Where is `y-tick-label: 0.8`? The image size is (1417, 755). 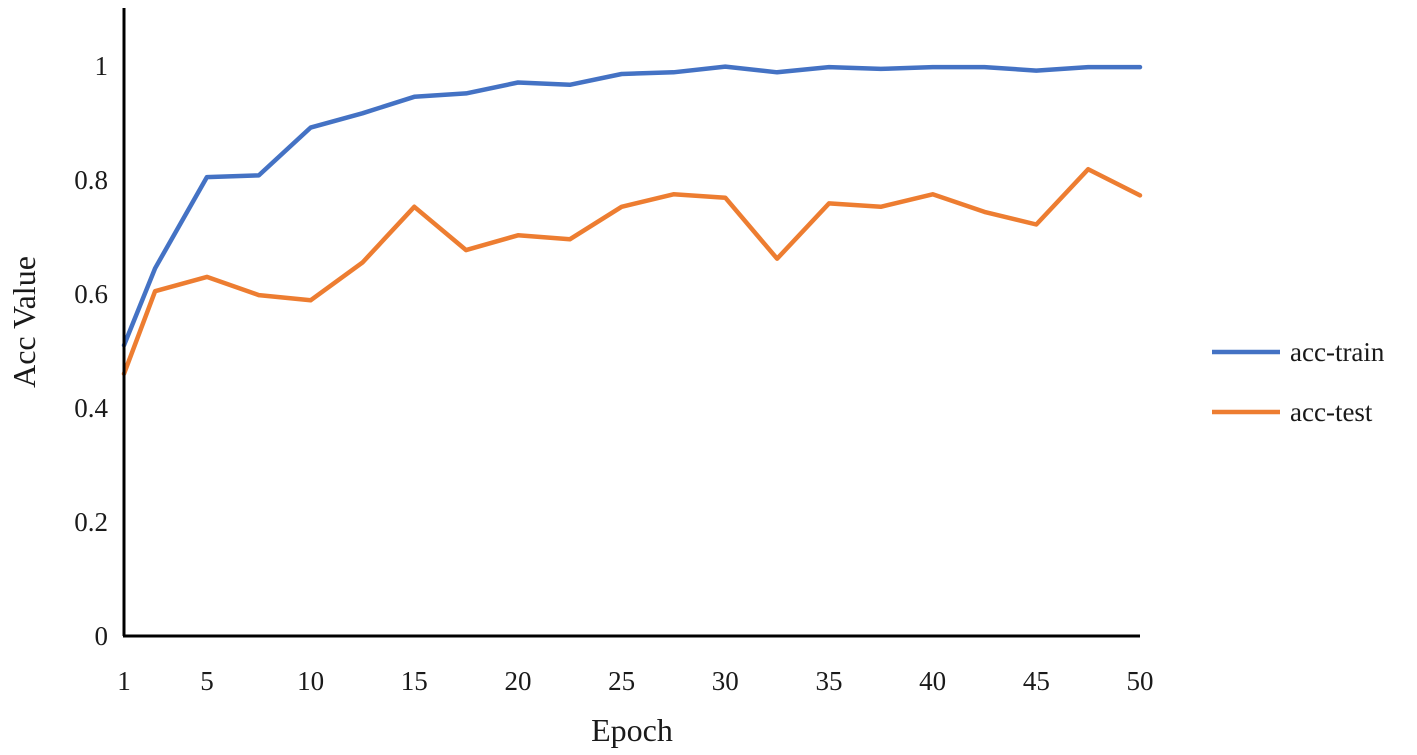 y-tick-label: 0.8 is located at coordinates (91, 180).